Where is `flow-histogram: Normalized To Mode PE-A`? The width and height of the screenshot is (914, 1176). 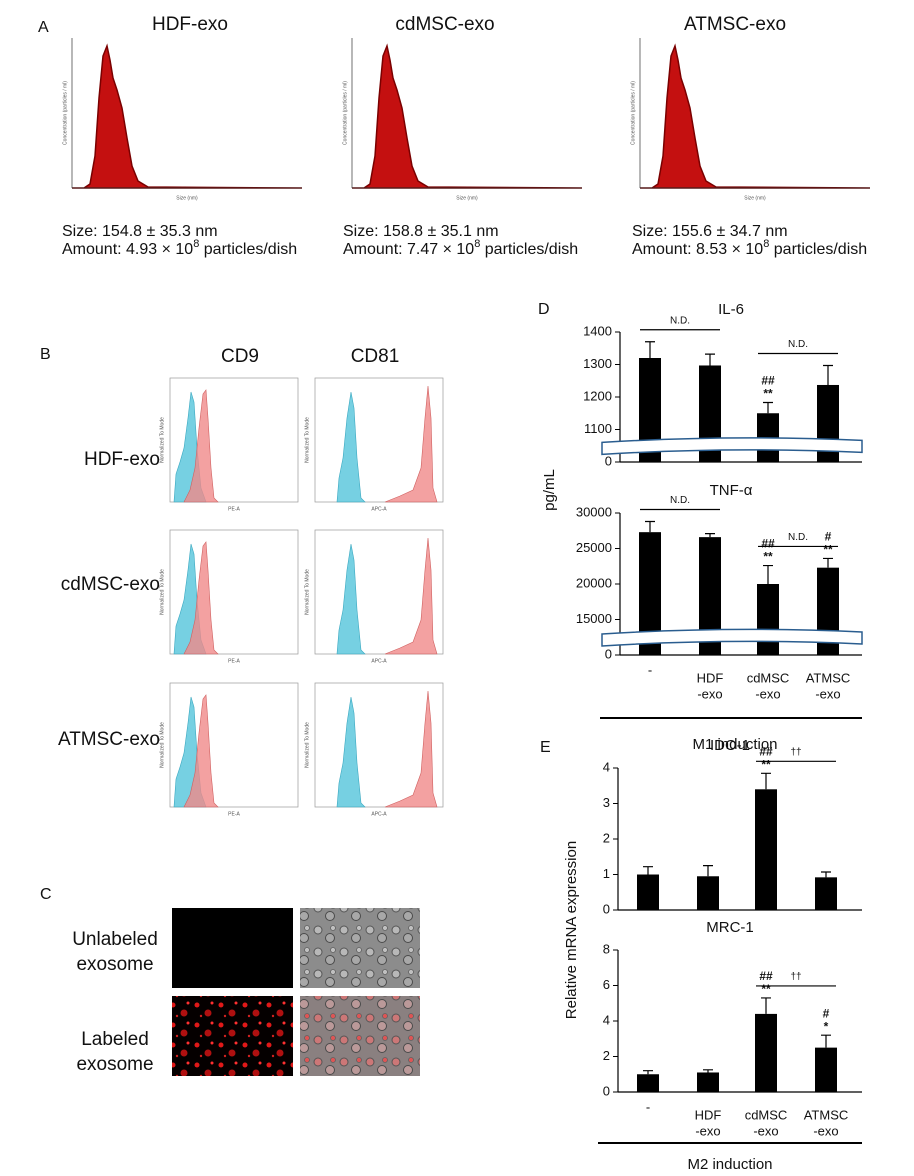
flow-histogram: Normalized To Mode PE-A is located at coordinates (229, 444).